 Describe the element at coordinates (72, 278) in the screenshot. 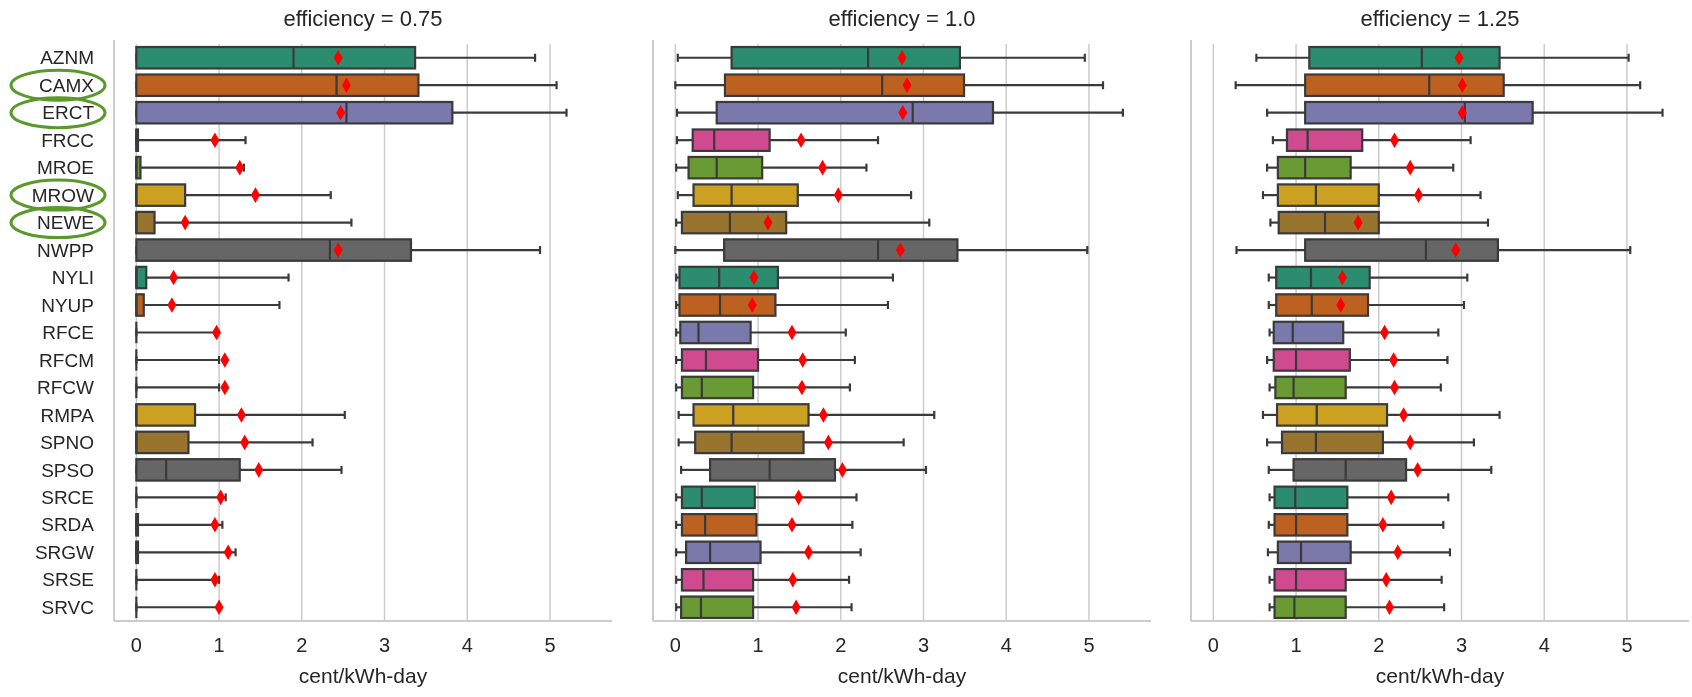

I see `y-tick-label: NYLI` at that location.